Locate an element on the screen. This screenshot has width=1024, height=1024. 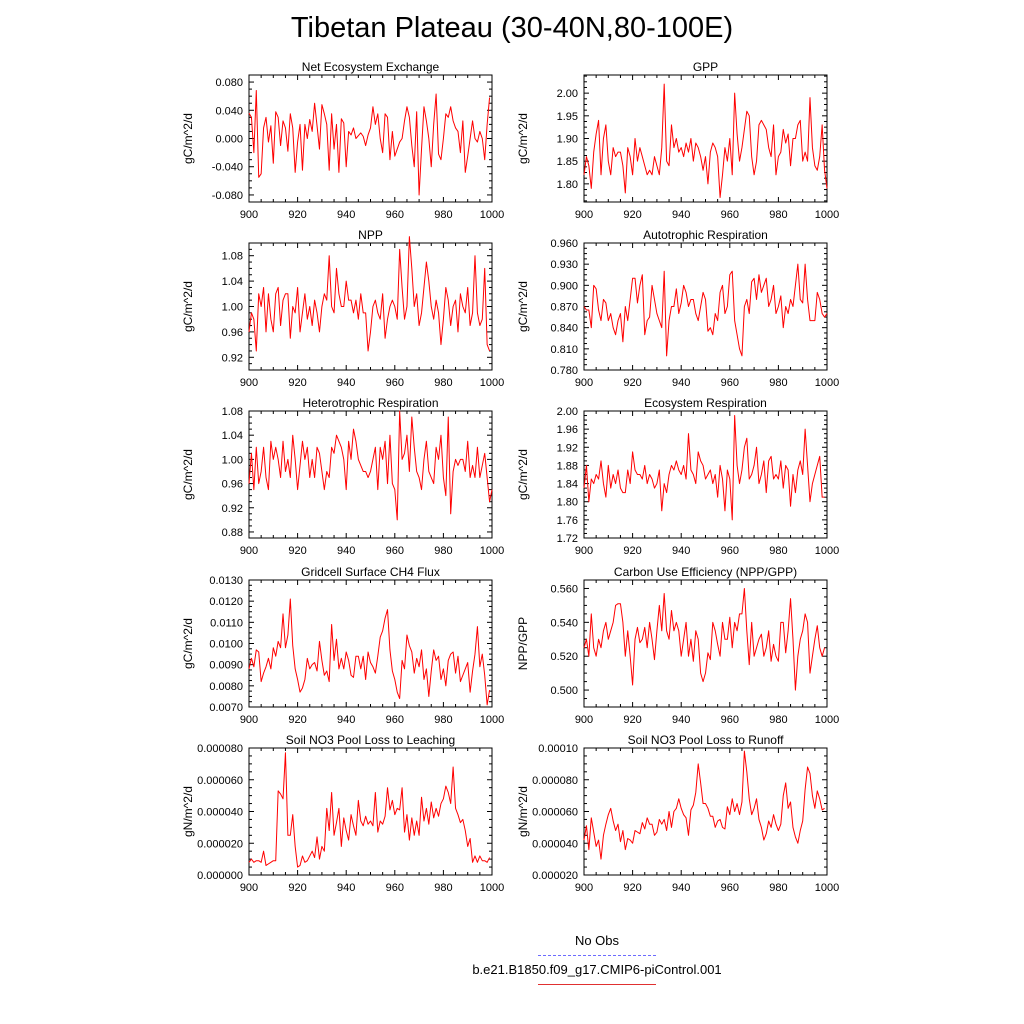
plot-title: Heterotrophic Respiration is located at coordinates (370, 403).